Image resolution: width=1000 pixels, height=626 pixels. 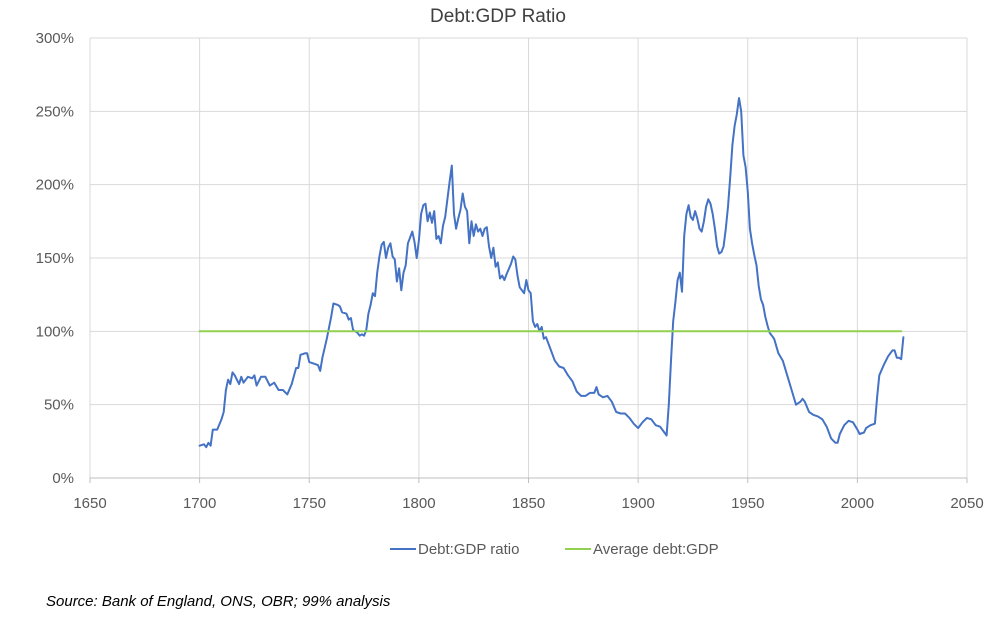 I want to click on y-tick-label: 200%, so click(x=55, y=185).